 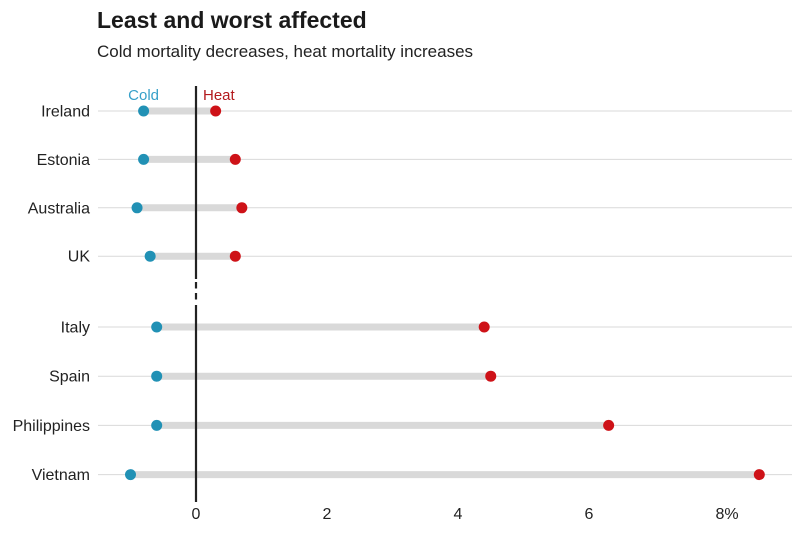 What do you see at coordinates (75, 328) in the screenshot?
I see `country-label: Italy` at bounding box center [75, 328].